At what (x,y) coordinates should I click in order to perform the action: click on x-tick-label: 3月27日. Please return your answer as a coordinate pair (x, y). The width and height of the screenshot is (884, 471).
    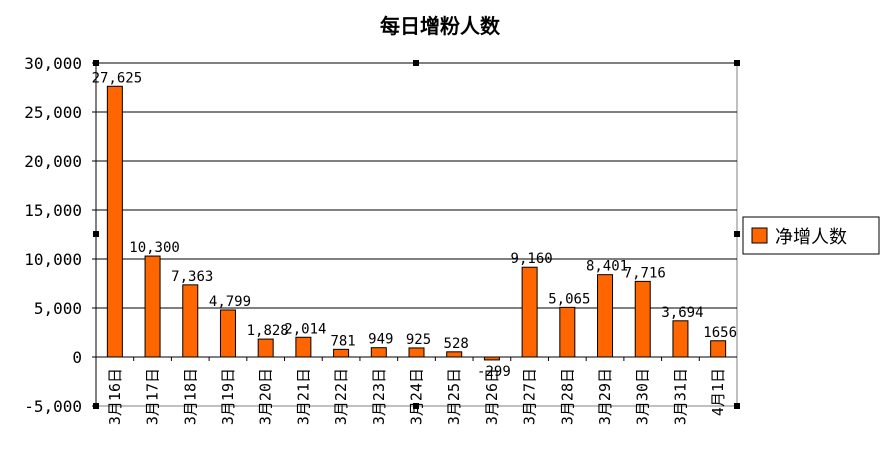
    Looking at the image, I should click on (530, 396).